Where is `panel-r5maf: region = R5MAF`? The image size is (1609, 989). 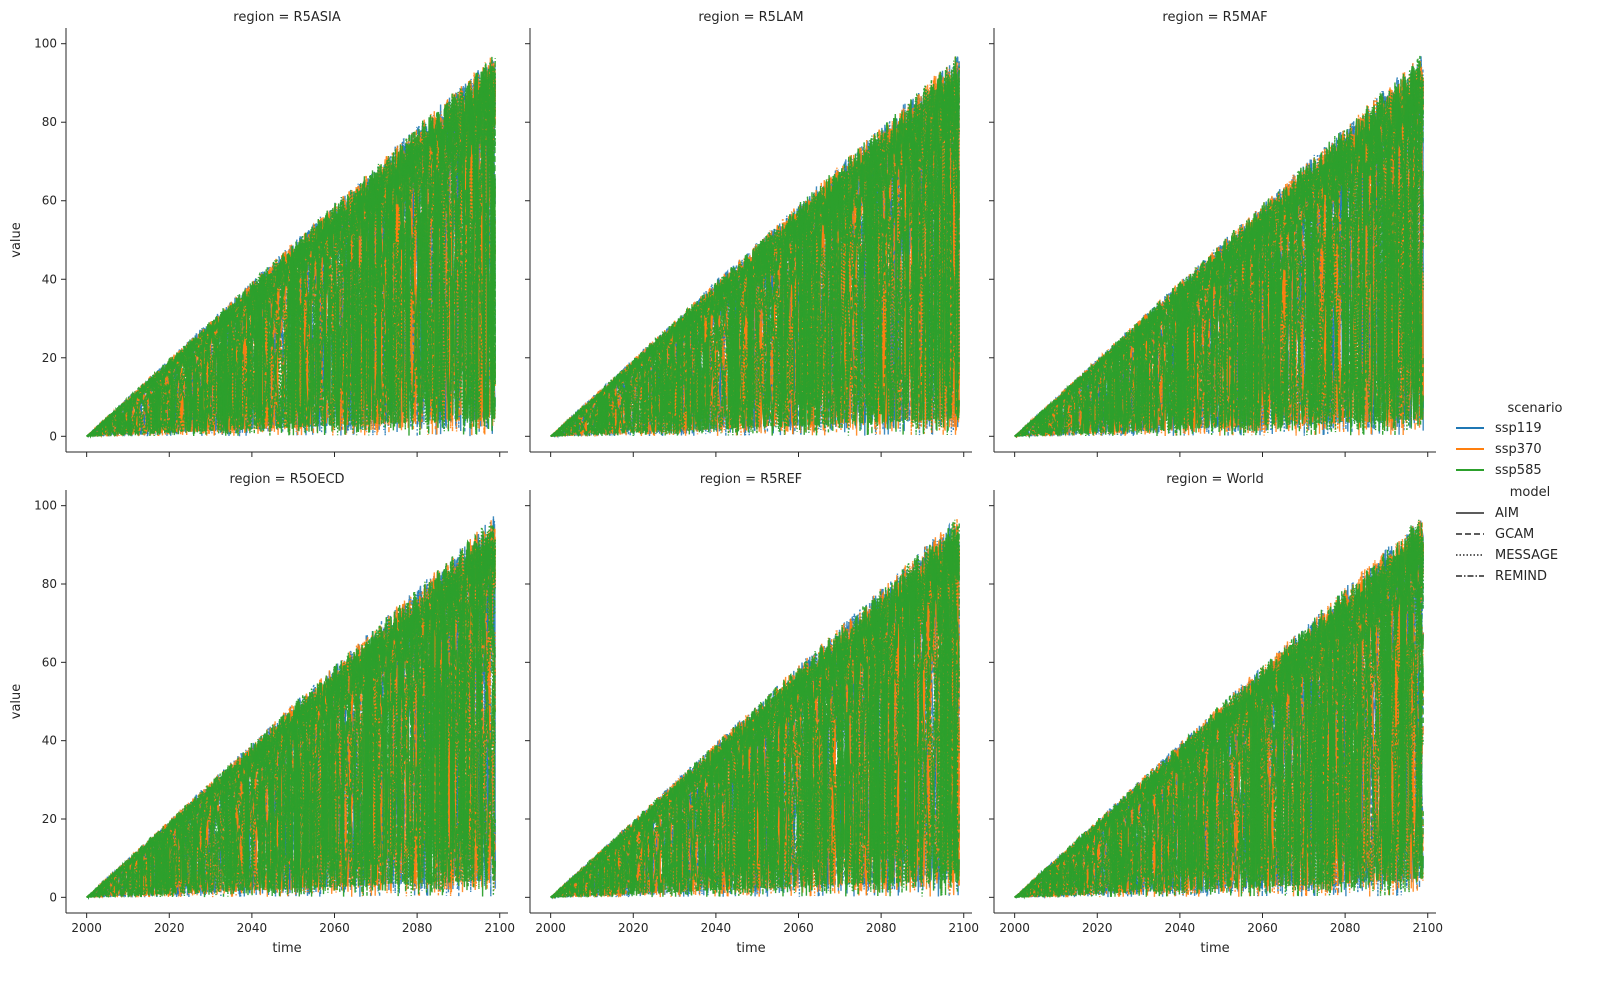 panel-r5maf: region = R5MAF is located at coordinates (1212, 233).